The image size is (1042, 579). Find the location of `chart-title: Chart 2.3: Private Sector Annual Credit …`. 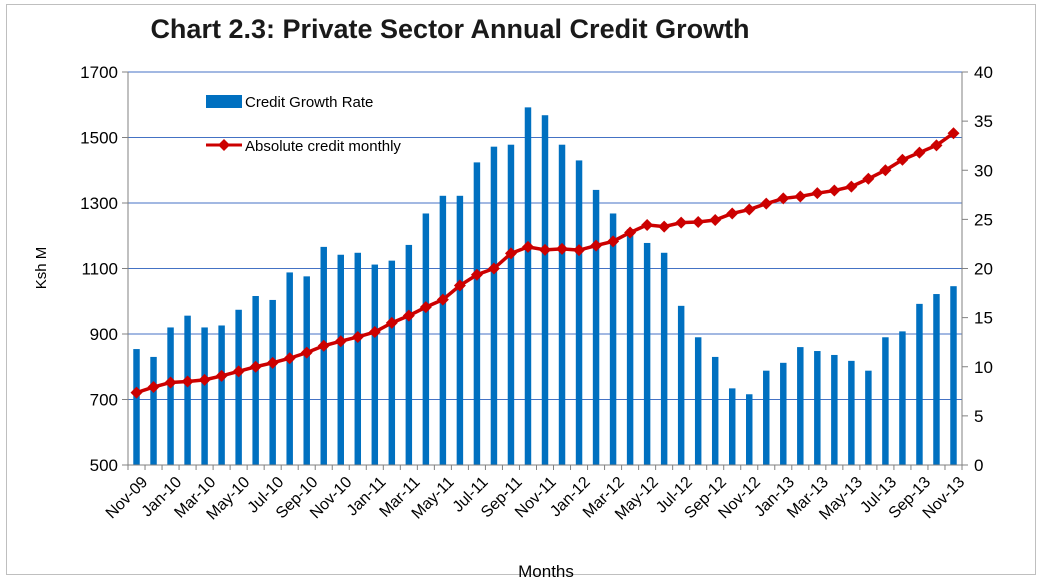

chart-title: Chart 2.3: Private Sector Annual Credit … is located at coordinates (450, 29).